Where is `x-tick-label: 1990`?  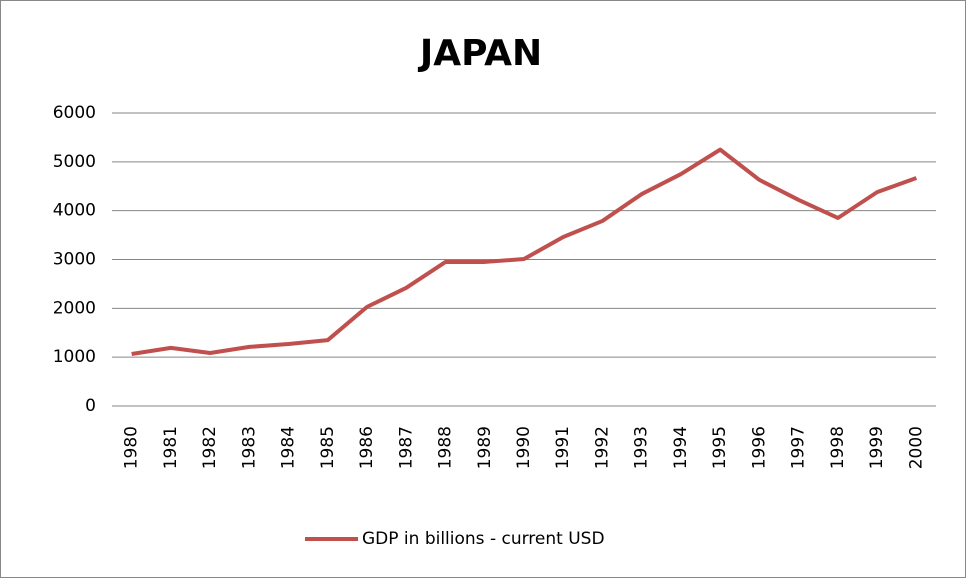 x-tick-label: 1990 is located at coordinates (524, 447).